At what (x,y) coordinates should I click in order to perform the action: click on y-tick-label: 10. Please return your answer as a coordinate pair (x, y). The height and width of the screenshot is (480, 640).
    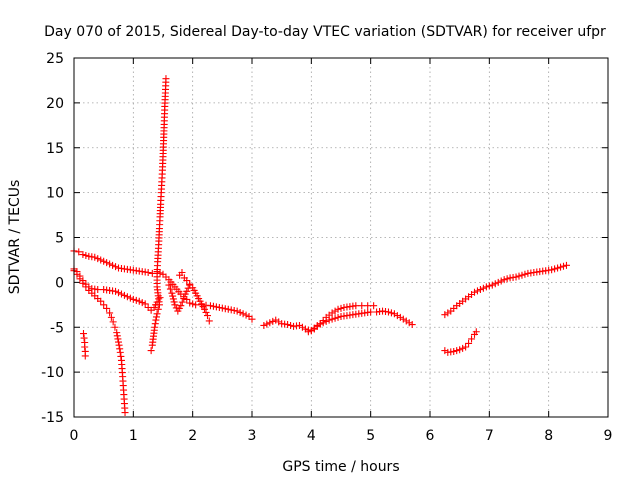
    Looking at the image, I should click on (55, 194).